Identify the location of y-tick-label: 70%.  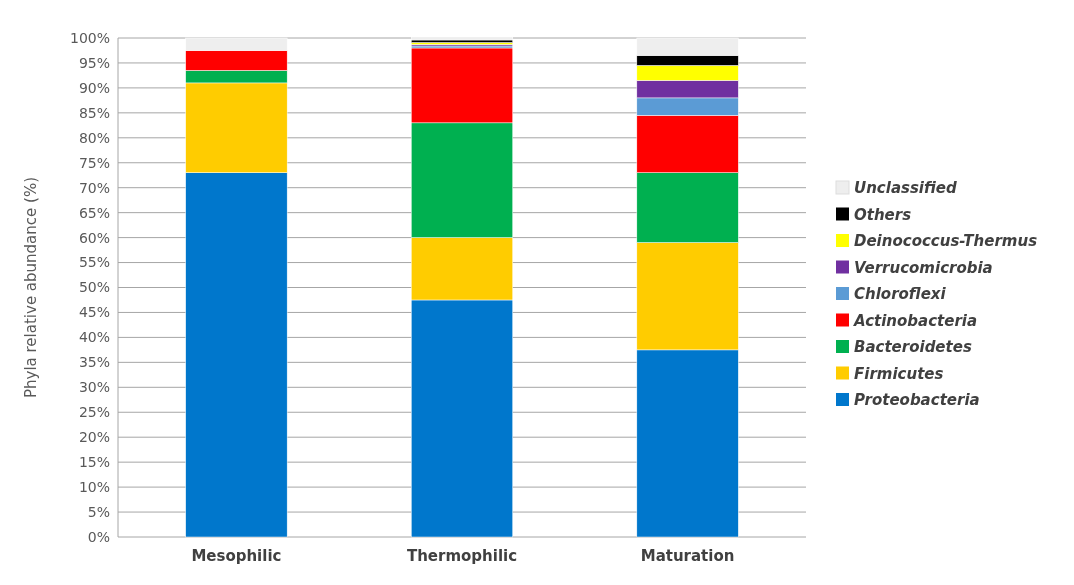
(94, 187).